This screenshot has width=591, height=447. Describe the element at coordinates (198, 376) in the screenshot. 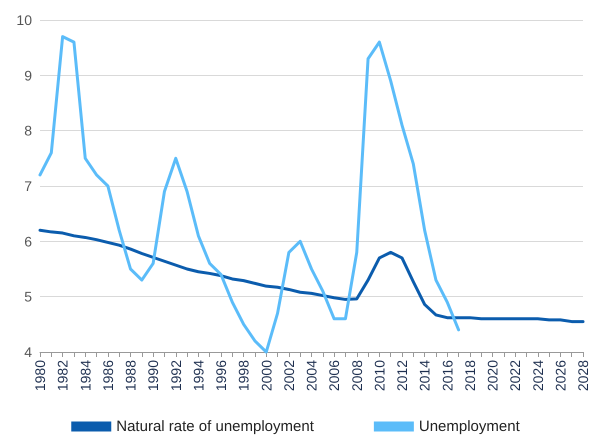

I see `x-tick-label: 1994` at that location.